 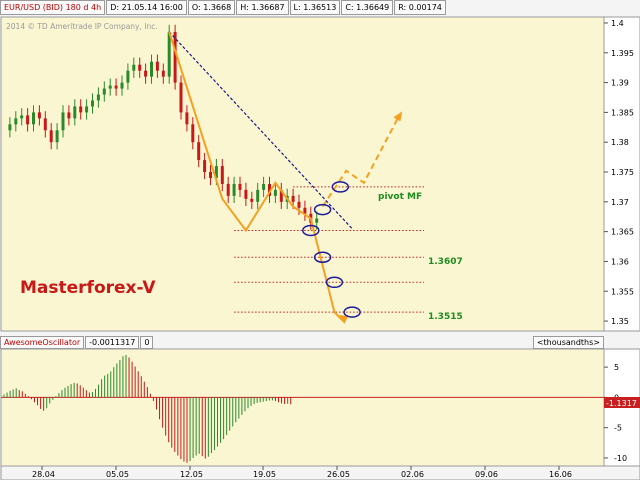 I want to click on high-readout: H: 1.36687, so click(x=262, y=7).